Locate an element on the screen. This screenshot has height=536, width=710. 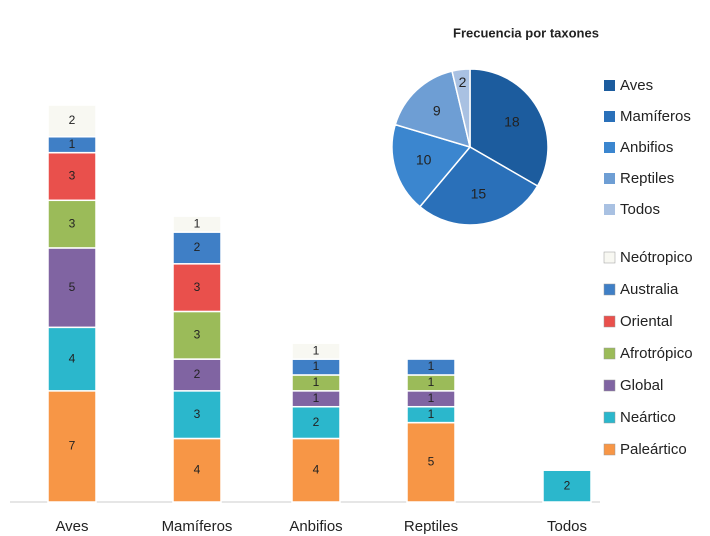
slice-label: 2 is located at coordinates (463, 82).